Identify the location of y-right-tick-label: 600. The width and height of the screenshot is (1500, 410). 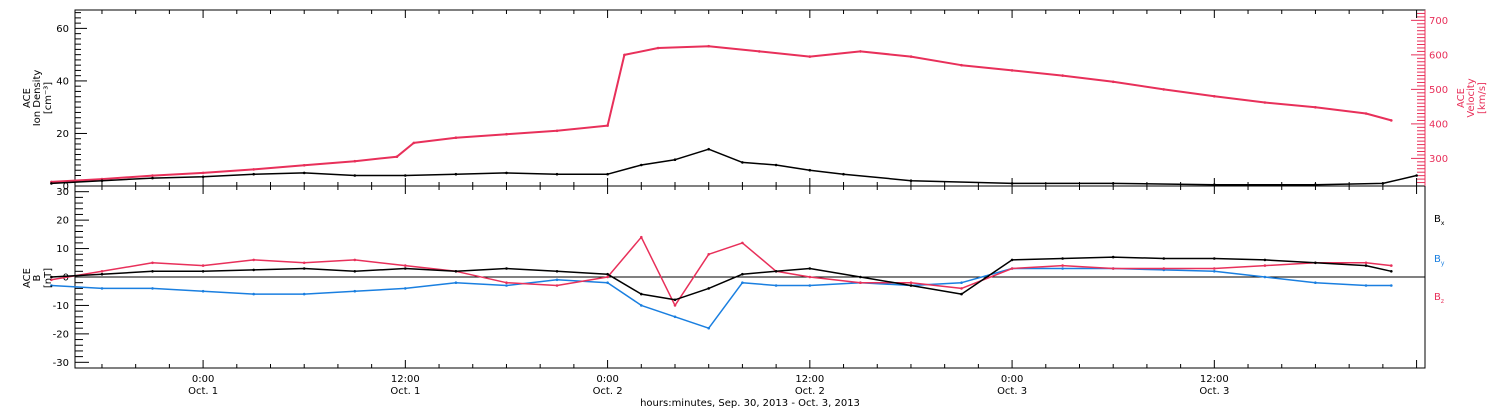
(1438, 55).